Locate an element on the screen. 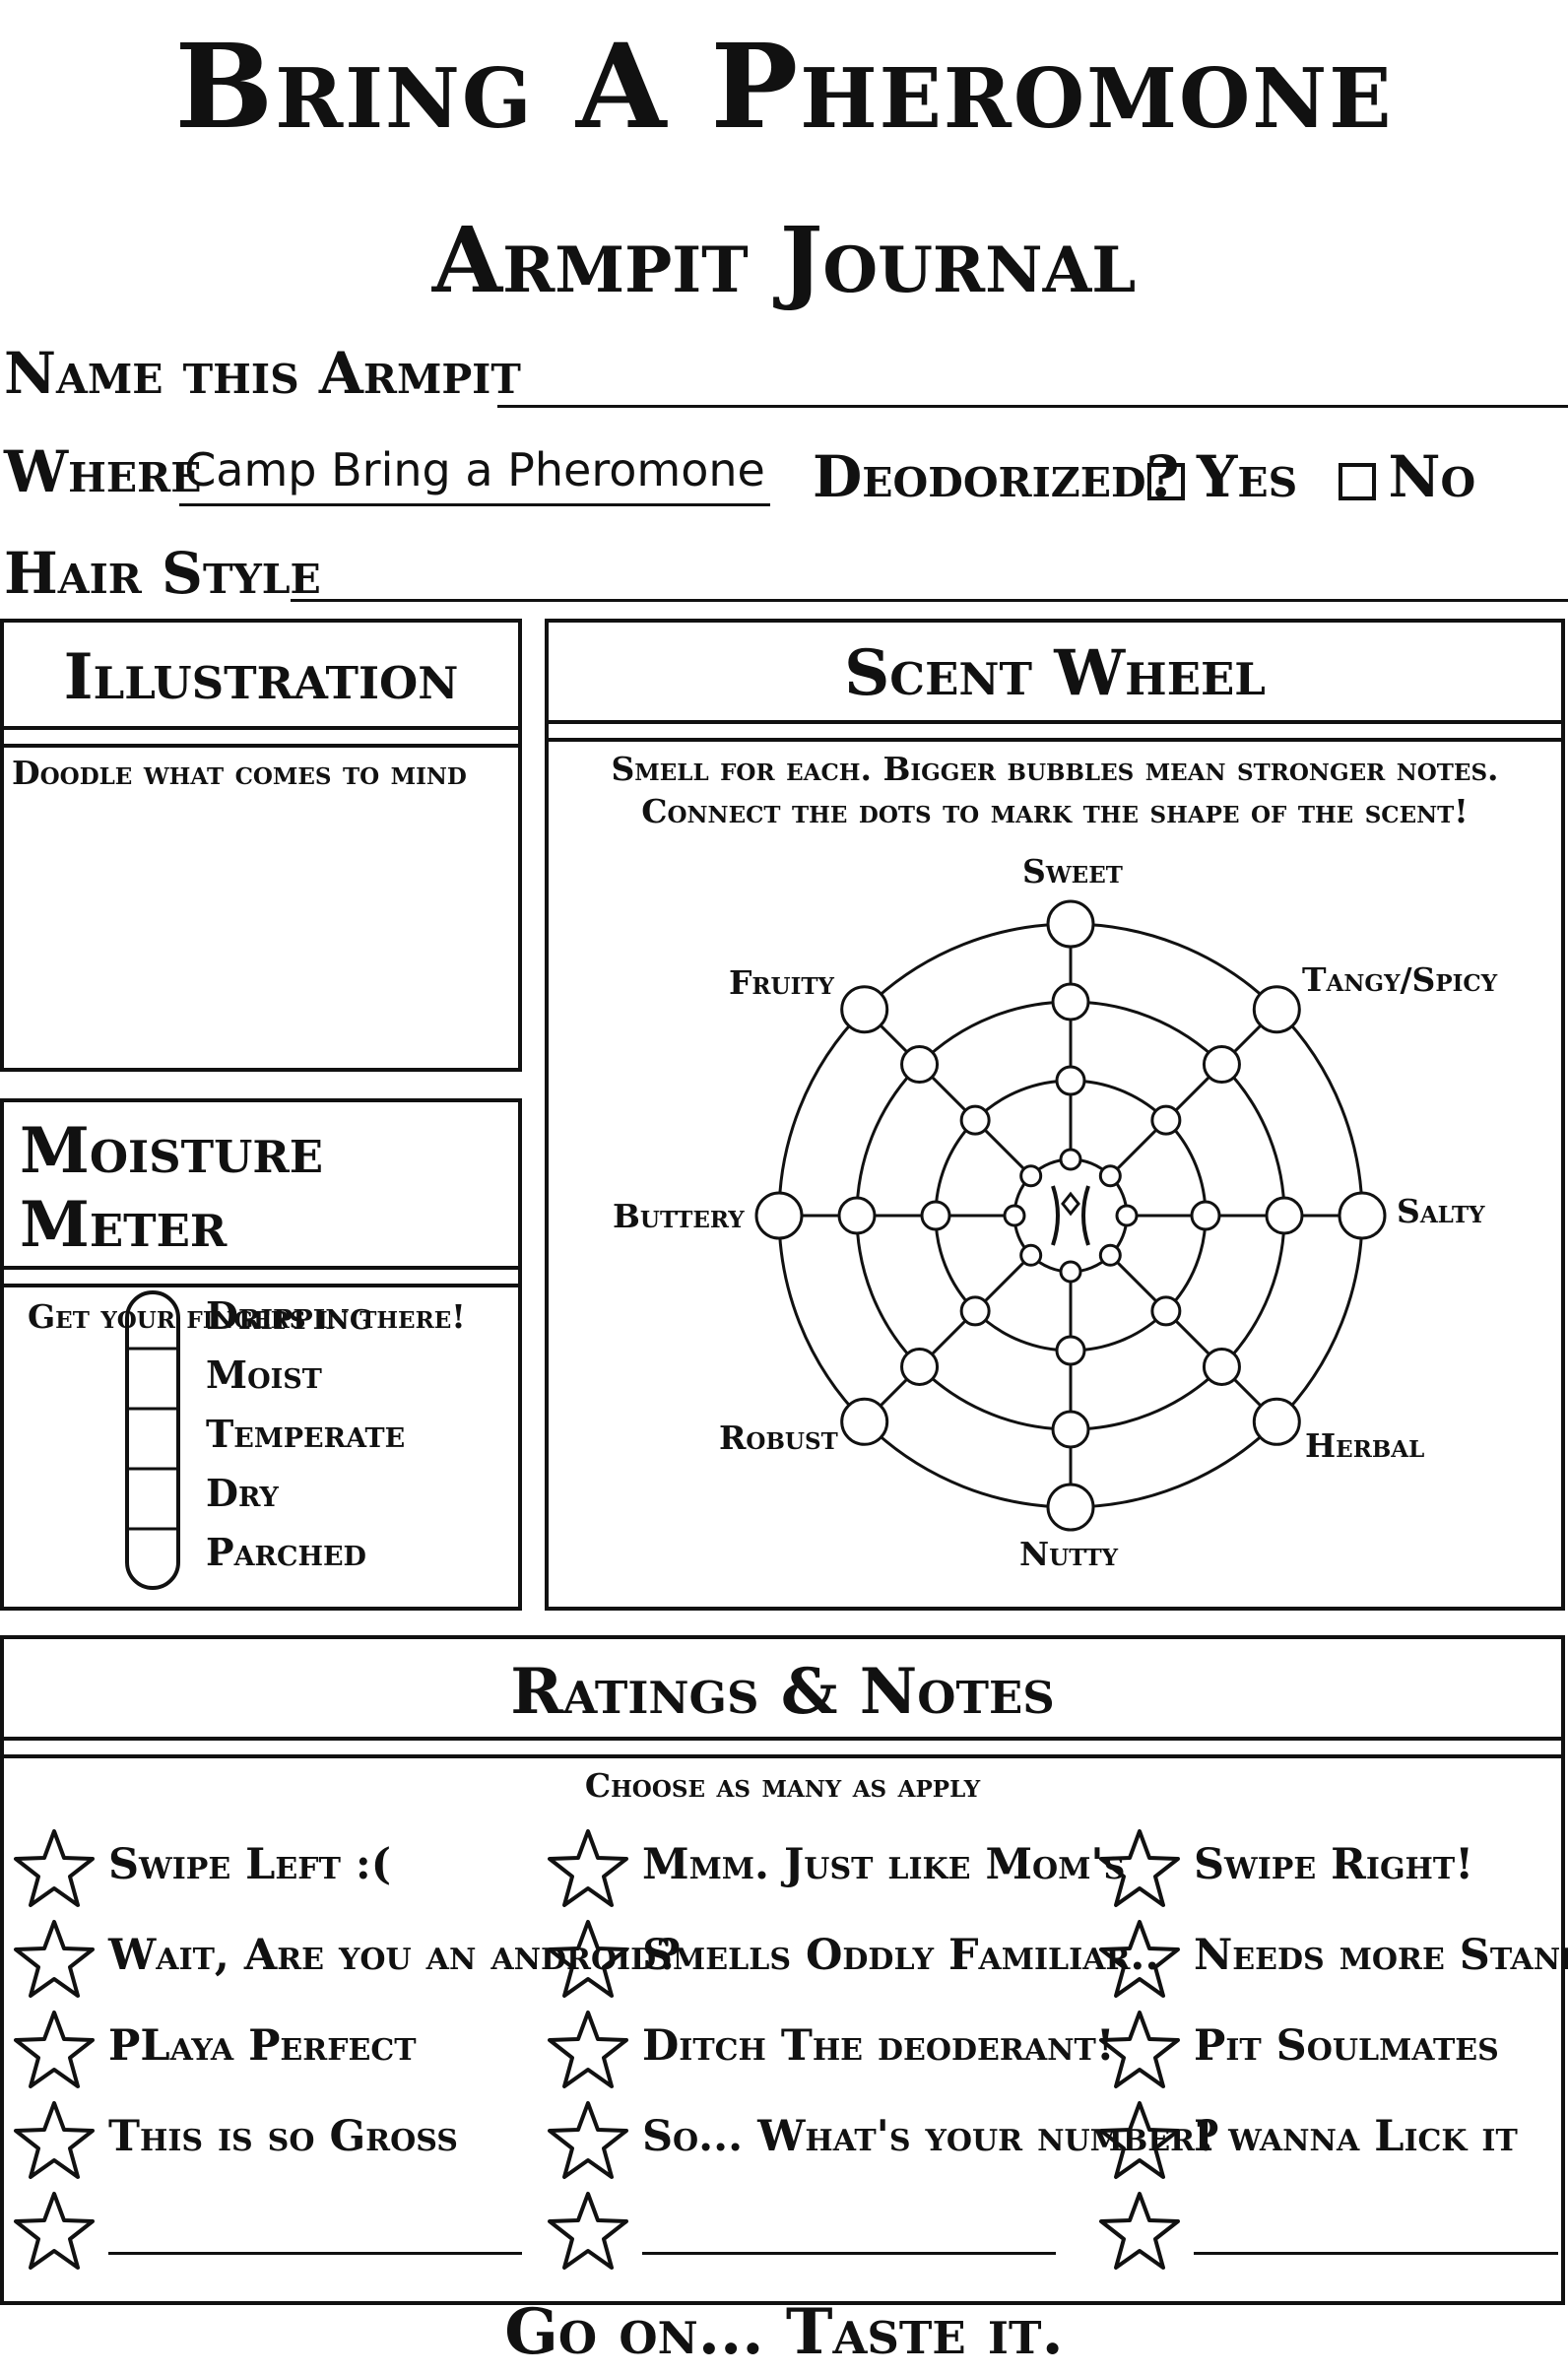  where-value: Camp Bring a Pheromone is located at coordinates (475, 469).